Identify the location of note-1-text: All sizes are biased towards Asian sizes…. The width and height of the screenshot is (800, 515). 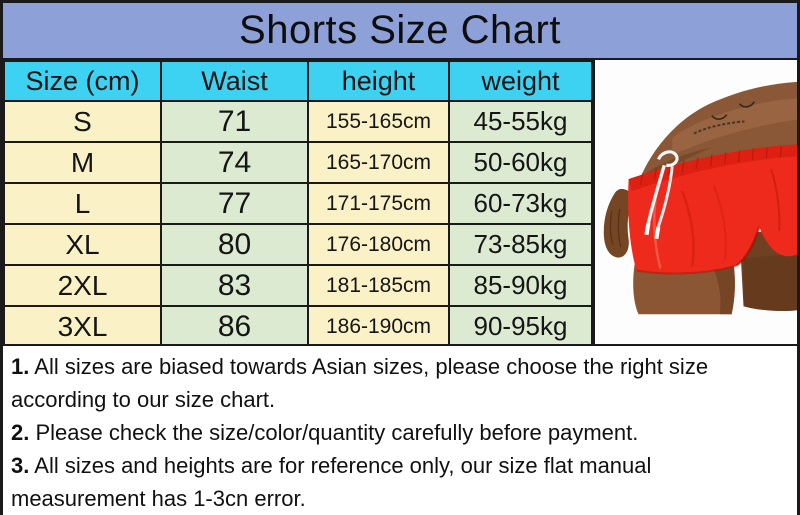
(360, 383).